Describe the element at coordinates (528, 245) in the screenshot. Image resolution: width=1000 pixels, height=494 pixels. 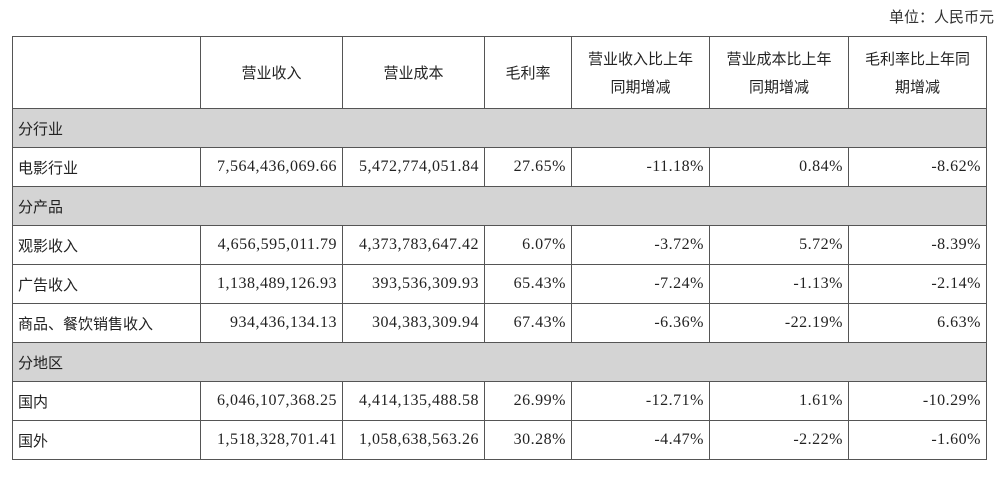
I see `cell-margin: 6.07%` at that location.